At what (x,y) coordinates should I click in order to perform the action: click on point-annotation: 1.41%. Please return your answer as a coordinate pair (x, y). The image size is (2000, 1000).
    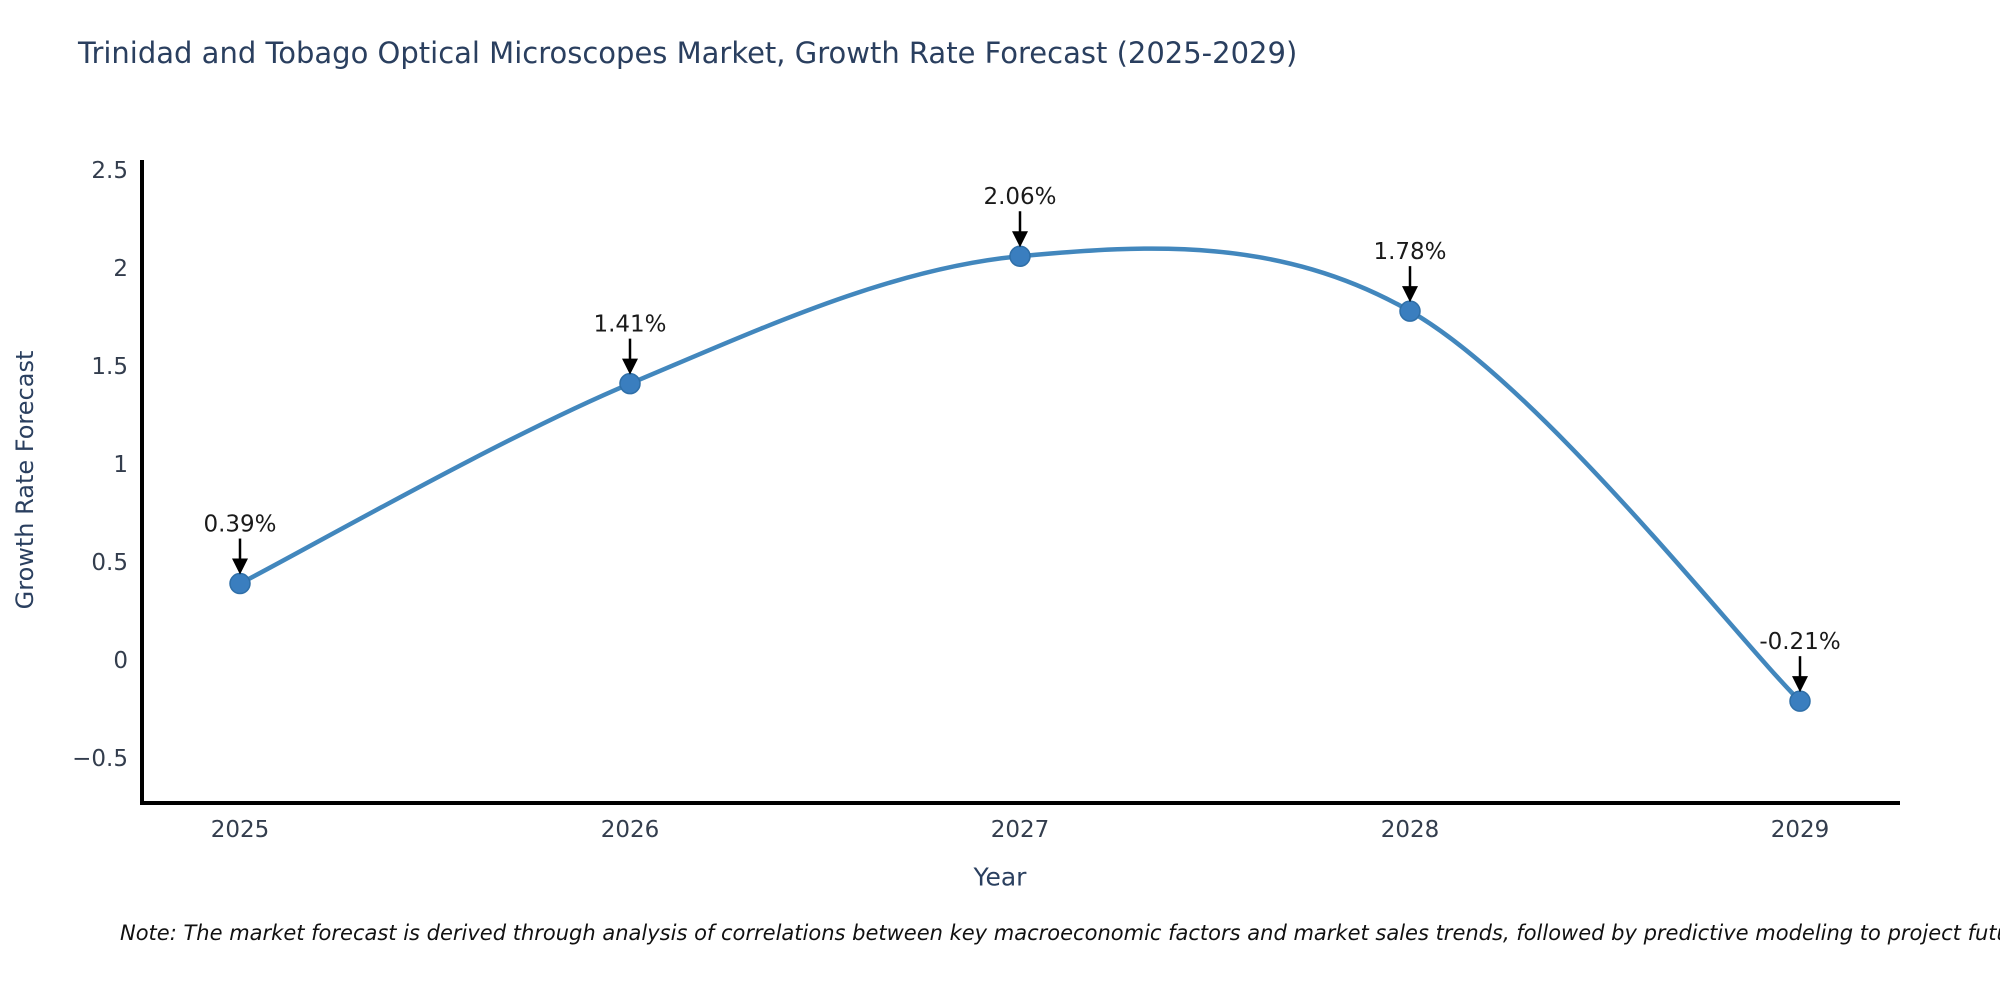
    Looking at the image, I should click on (629, 325).